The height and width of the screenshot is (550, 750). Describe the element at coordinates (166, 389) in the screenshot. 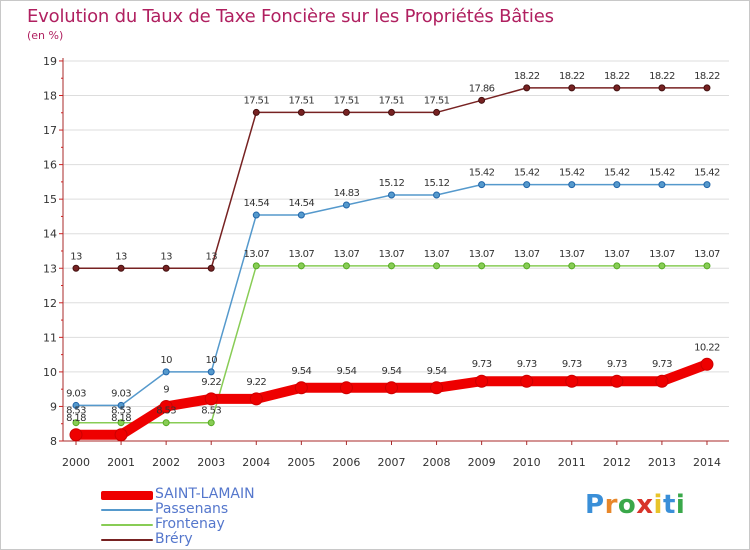

I see `data-label: 9` at that location.